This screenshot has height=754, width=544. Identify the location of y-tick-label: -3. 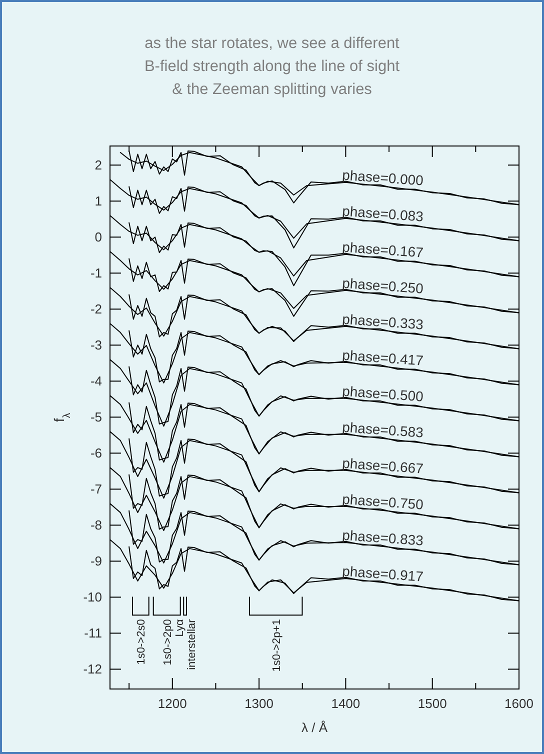
(96, 345).